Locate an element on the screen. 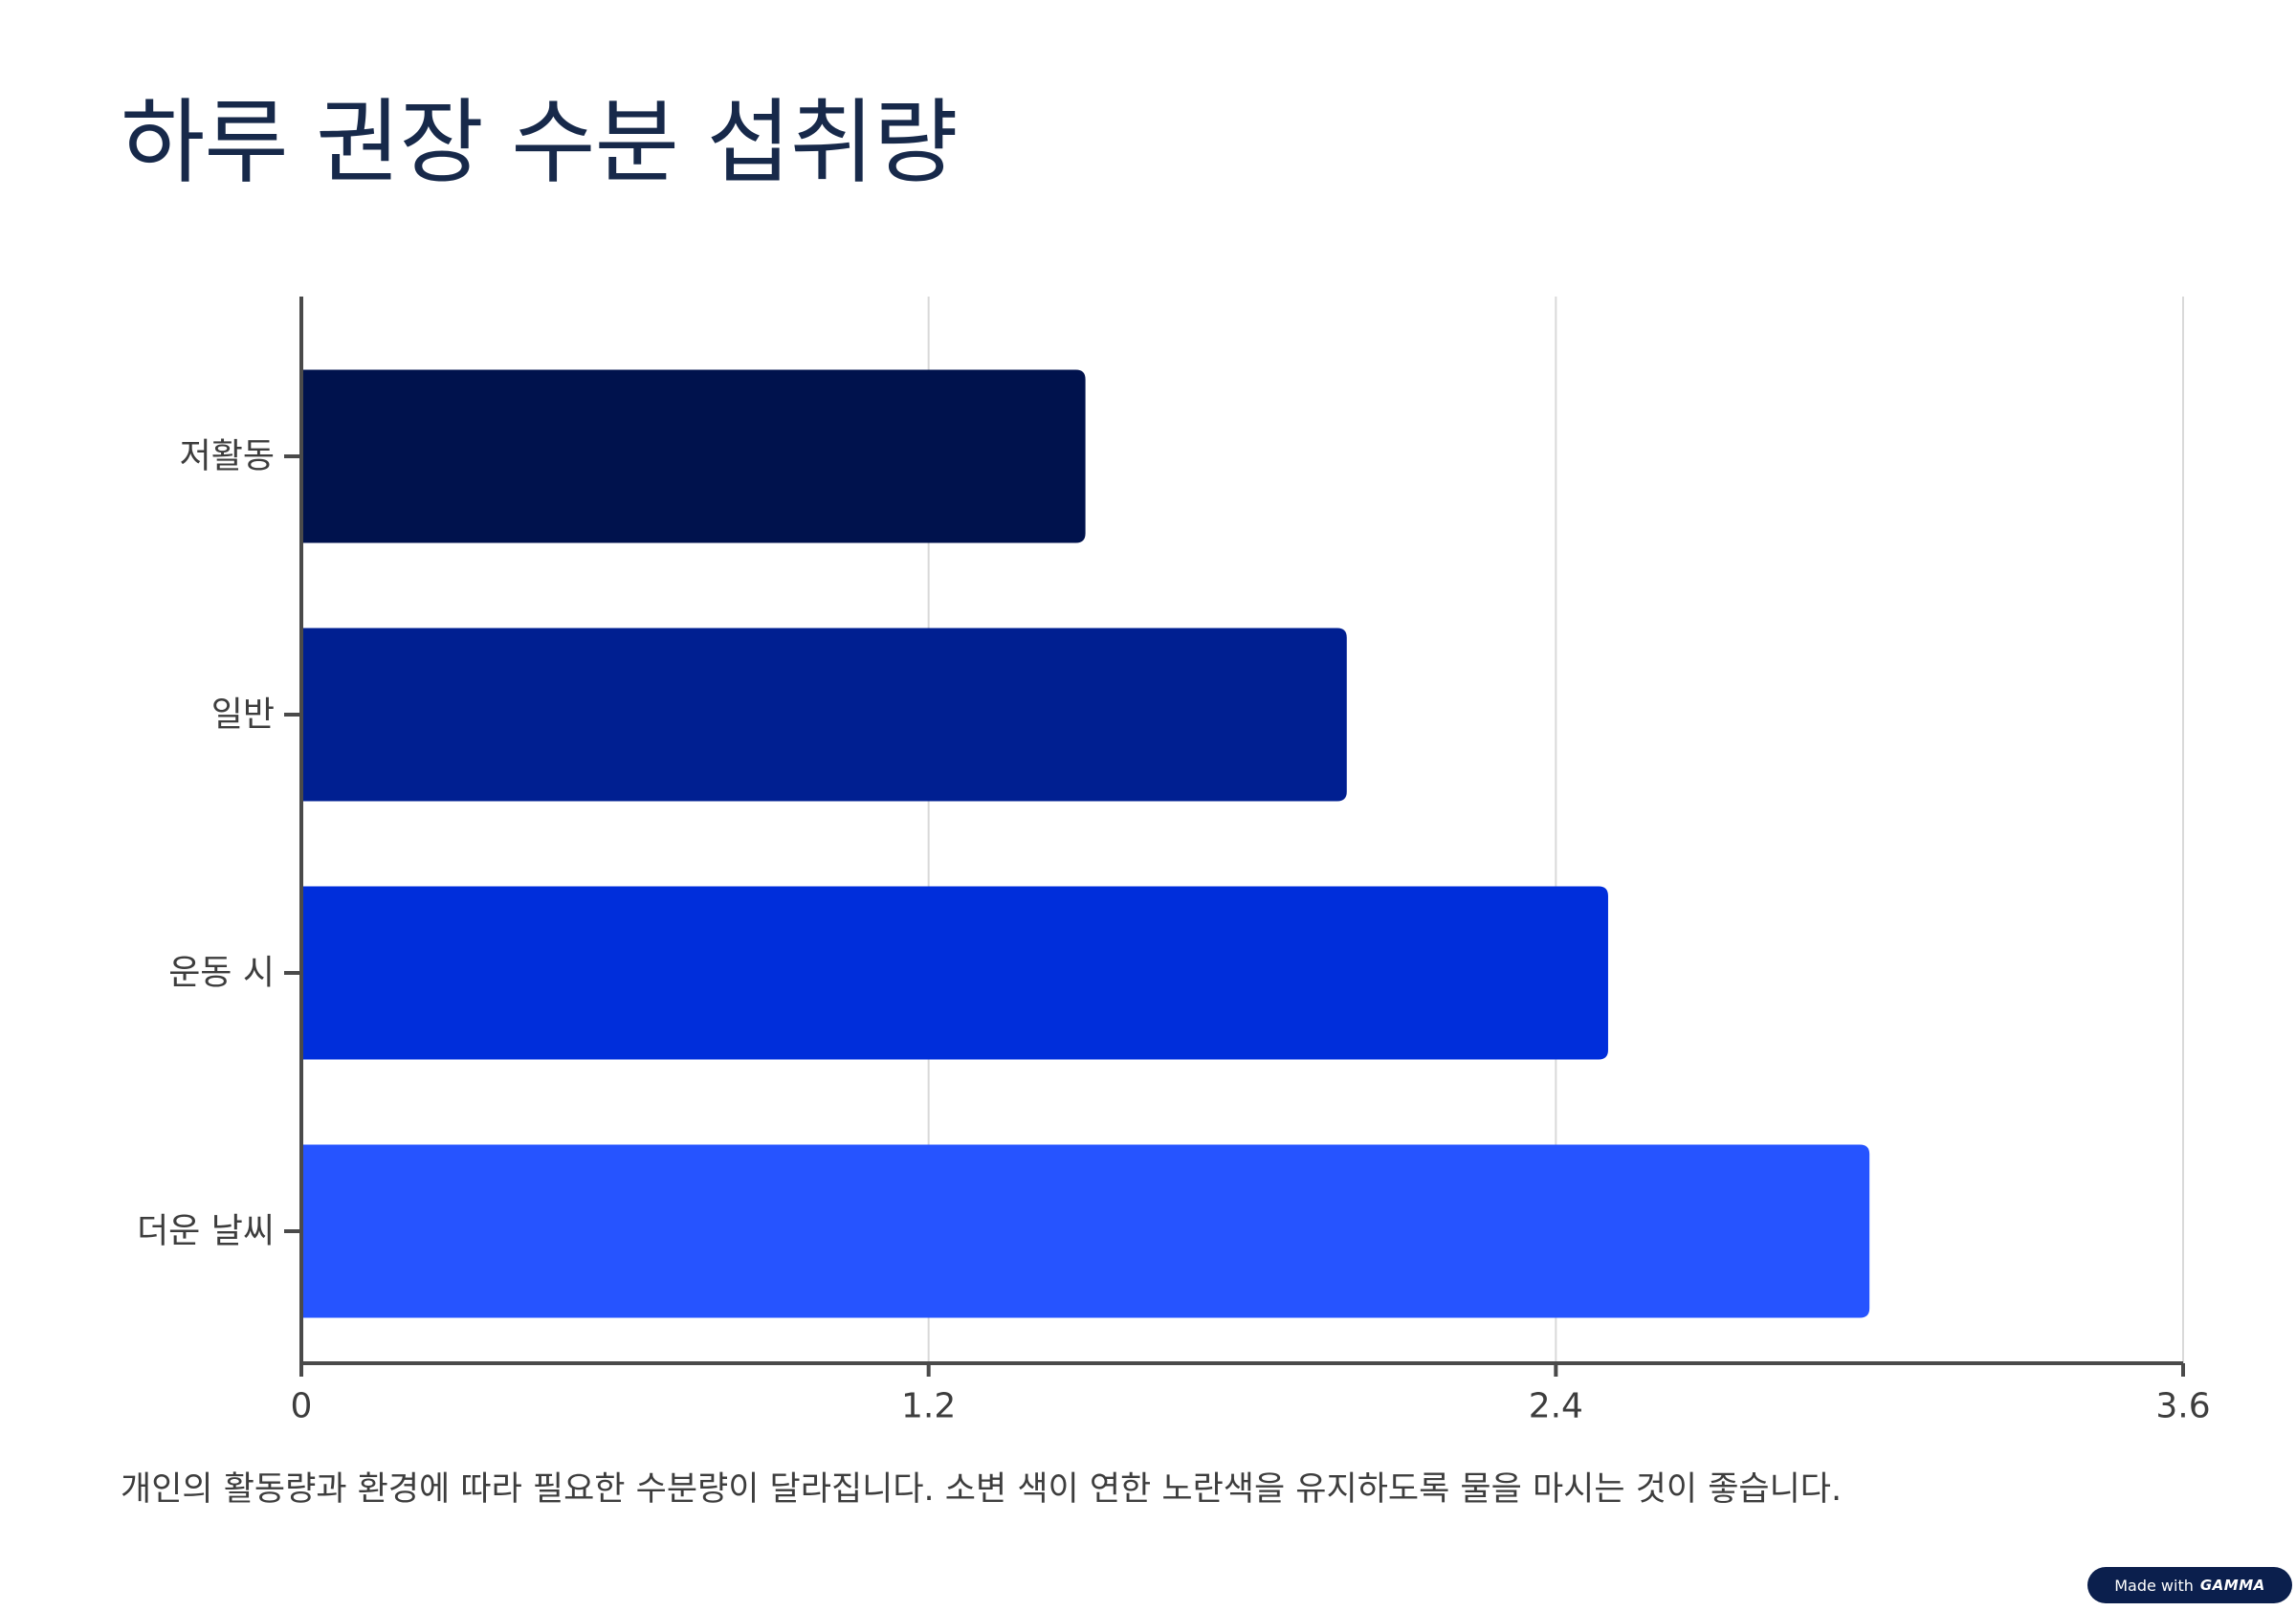 The height and width of the screenshot is (1611, 2296). x-tick-label-1: 1.2 is located at coordinates (928, 1406).